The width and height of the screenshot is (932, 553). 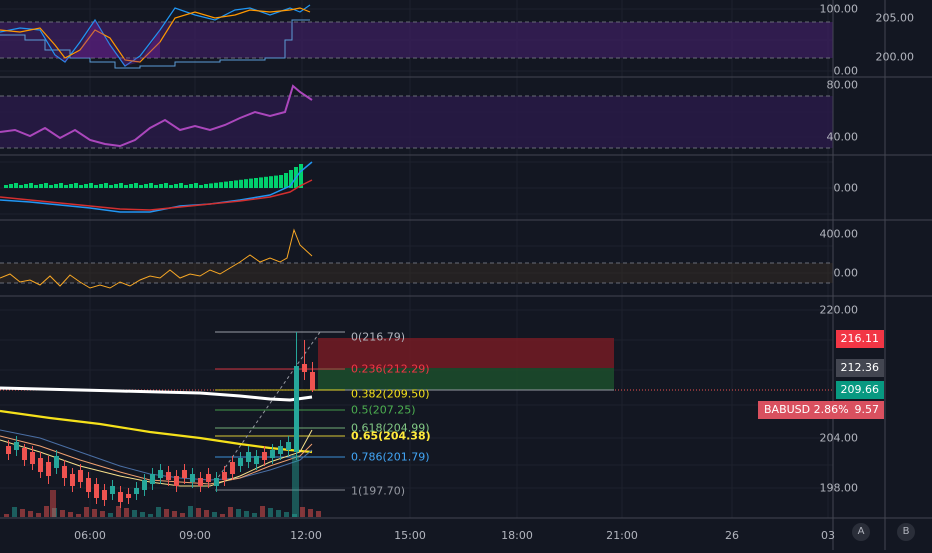 What do you see at coordinates (378, 491) in the screenshot?
I see `fib-label-1: 1(197.70)` at bounding box center [378, 491].